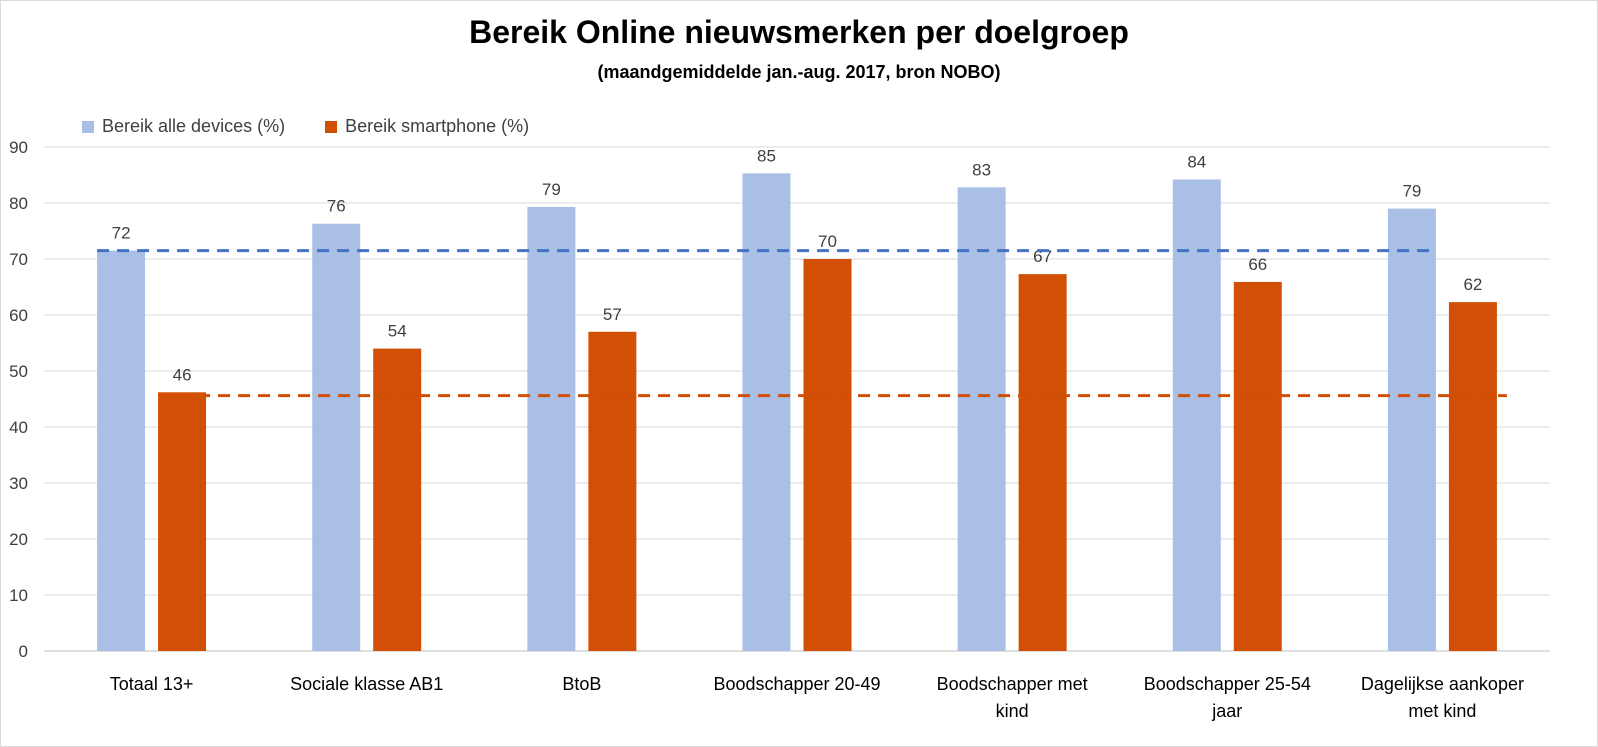  I want to click on y-tick-label: 70, so click(18, 259).